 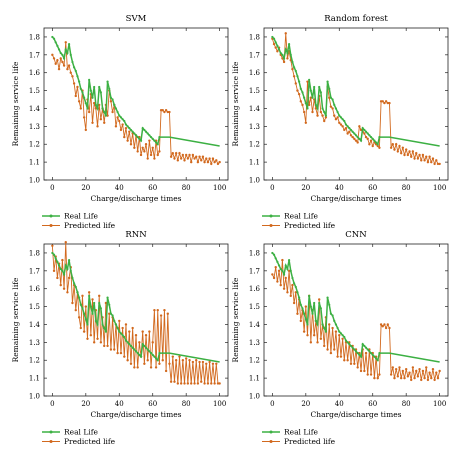 What do you see at coordinates (15, 319) in the screenshot?
I see `y-axis-label: Remaining service life` at bounding box center [15, 319].